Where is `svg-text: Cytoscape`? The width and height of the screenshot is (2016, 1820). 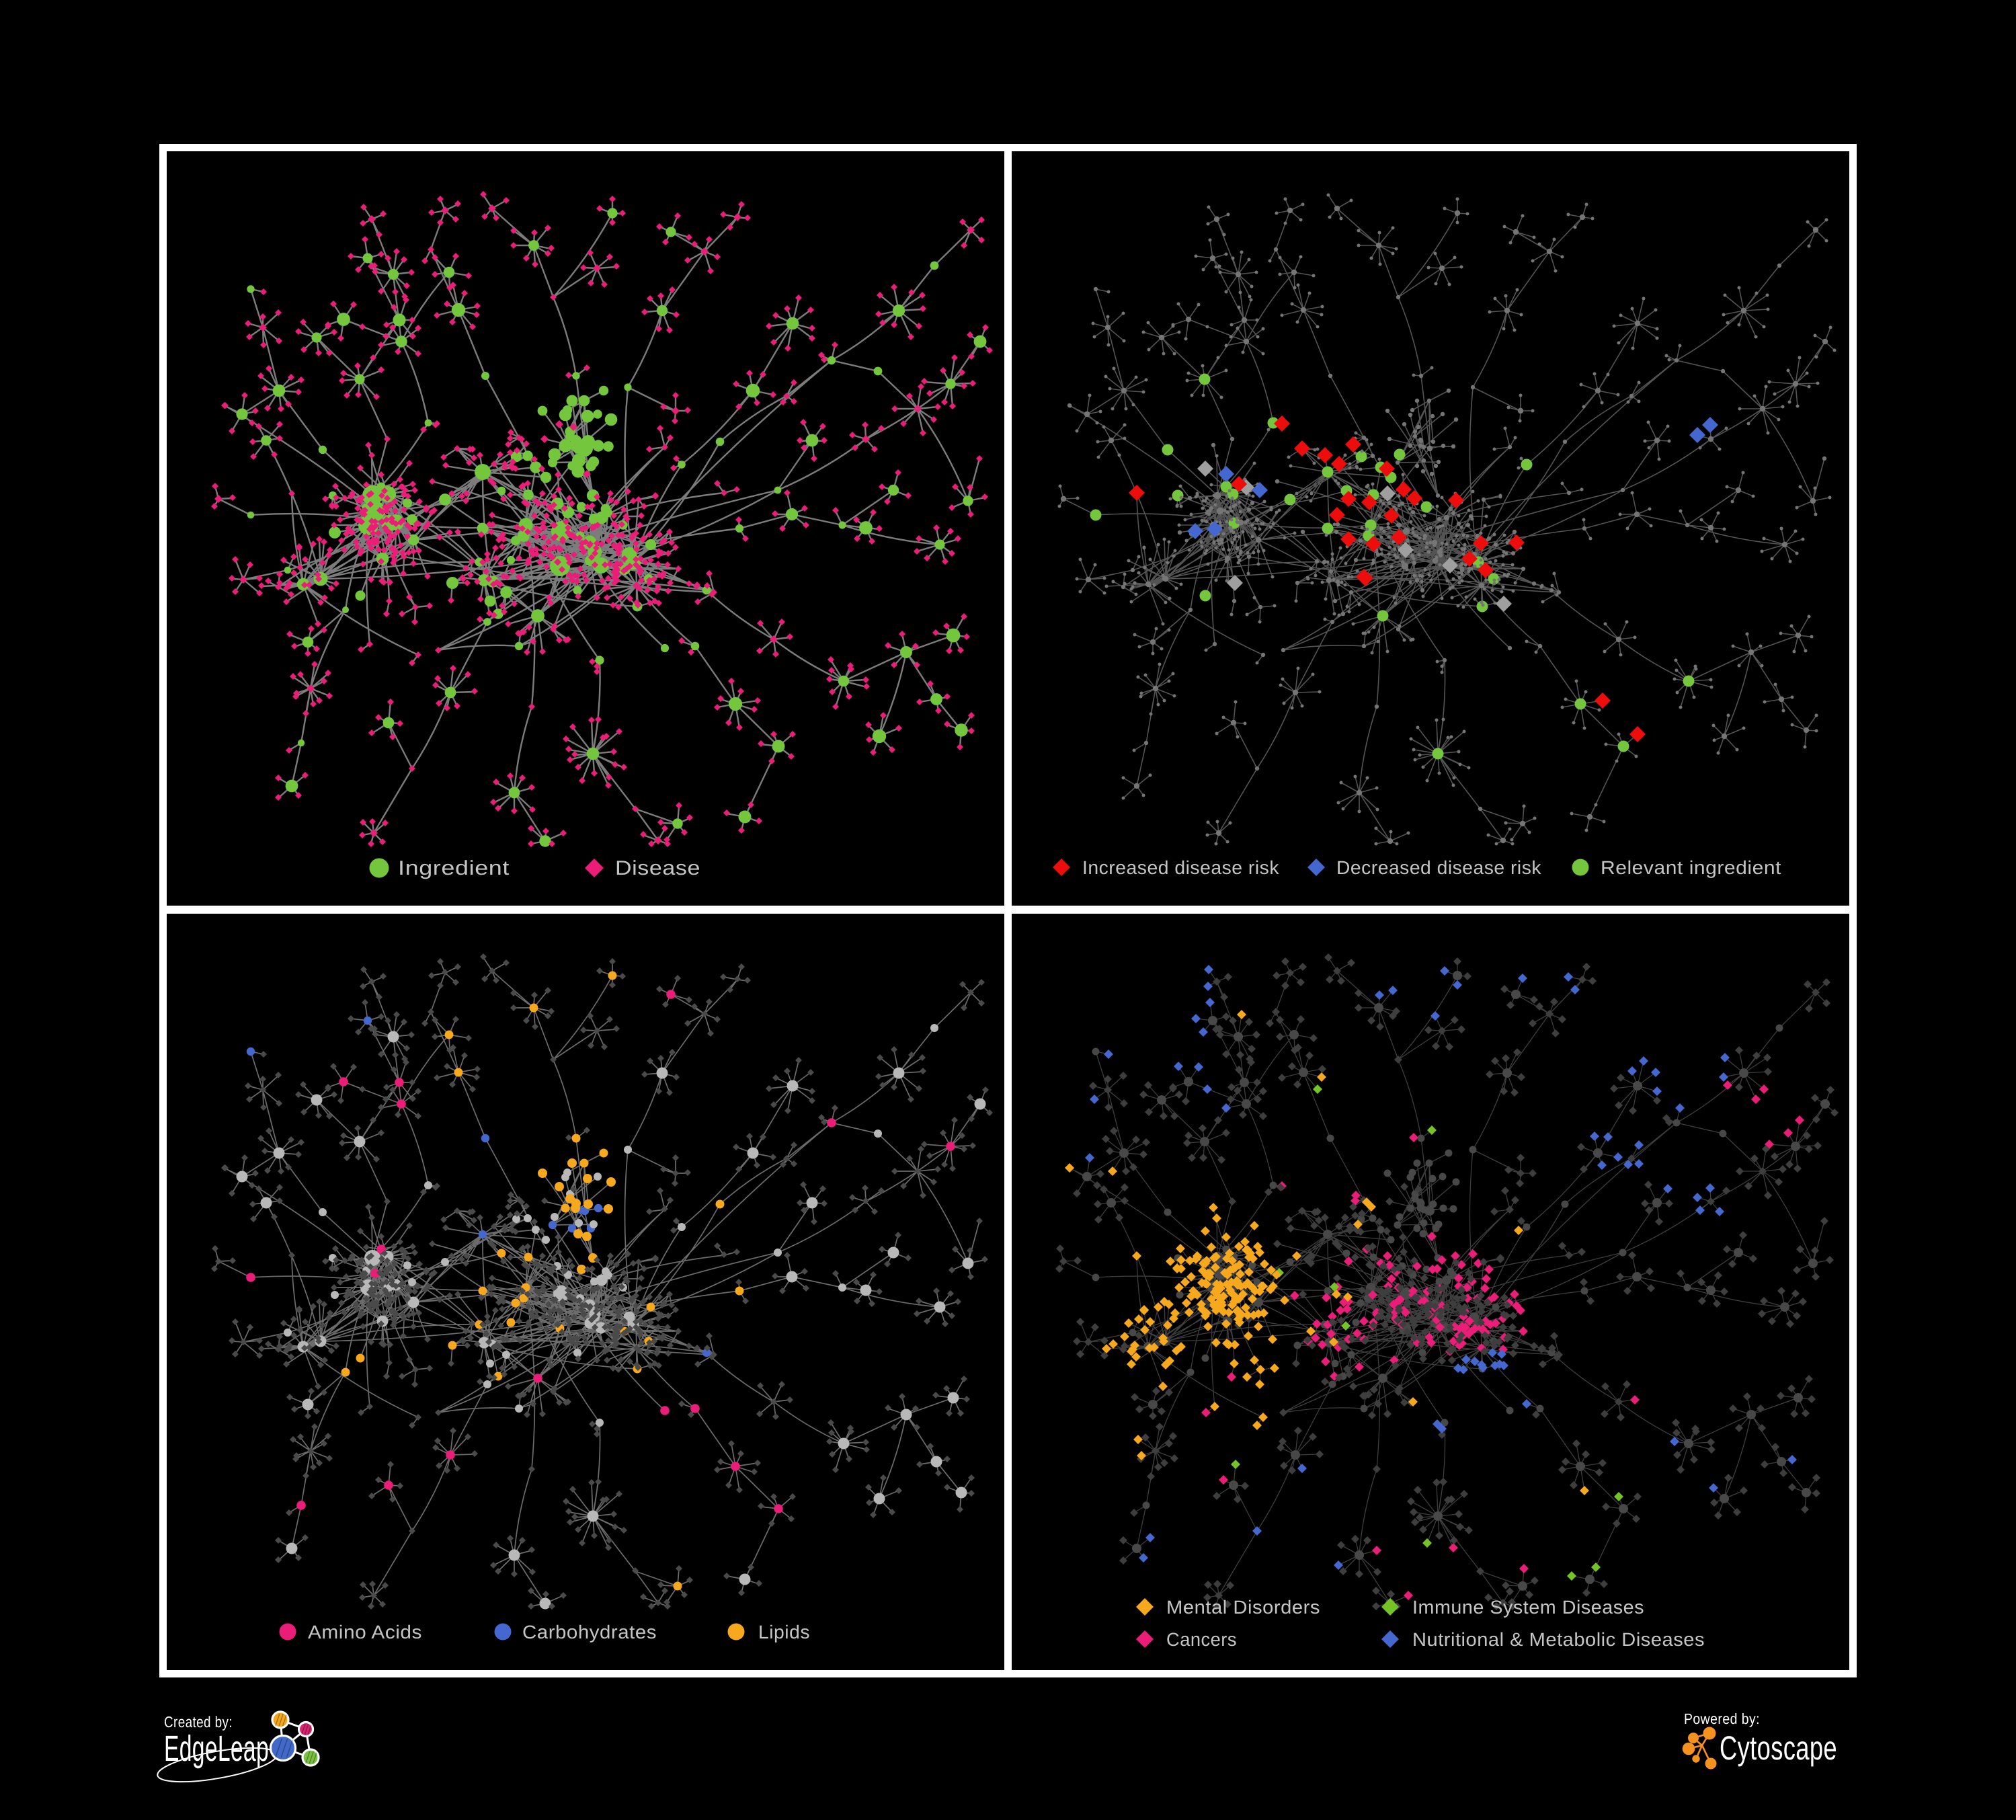 svg-text: Cytoscape is located at coordinates (1778, 1748).